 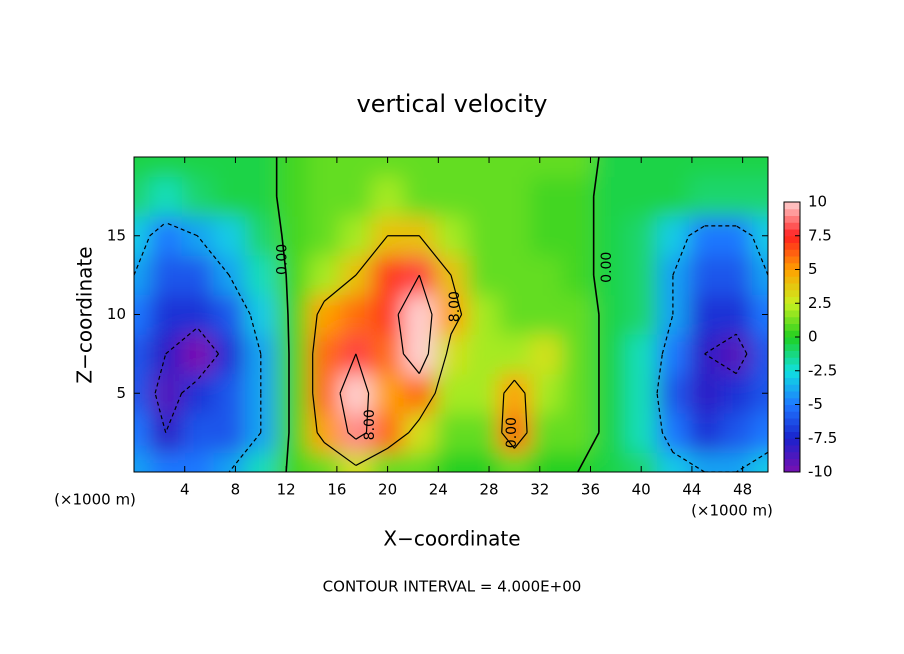 What do you see at coordinates (455, 306) in the screenshot?
I see `contour-label: 8.00` at bounding box center [455, 306].